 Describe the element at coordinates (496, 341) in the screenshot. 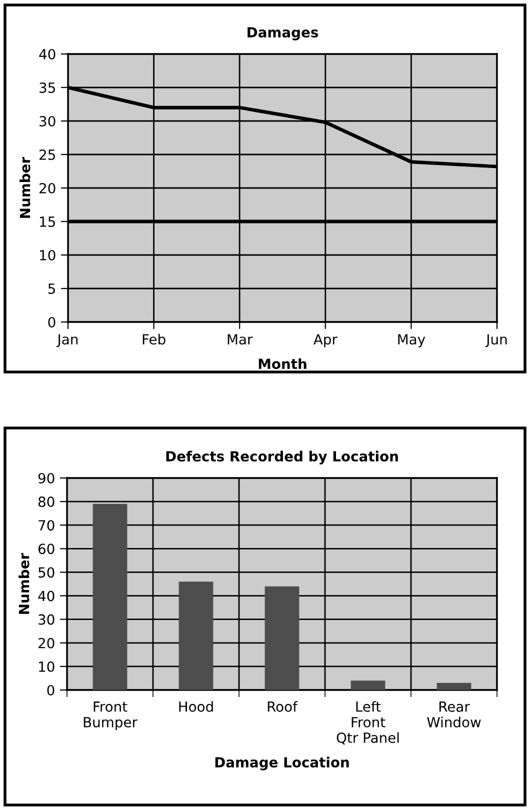

I see `x-tick-label: Jun` at that location.